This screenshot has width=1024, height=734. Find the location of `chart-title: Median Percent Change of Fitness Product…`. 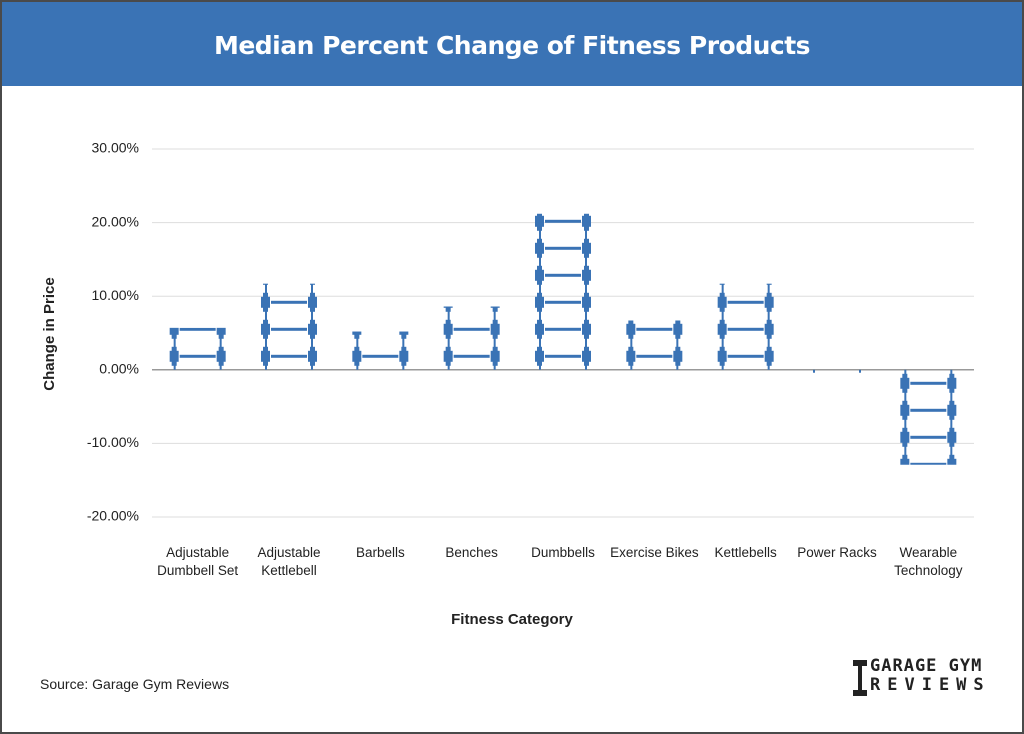

chart-title: Median Percent Change of Fitness Product… is located at coordinates (512, 44).